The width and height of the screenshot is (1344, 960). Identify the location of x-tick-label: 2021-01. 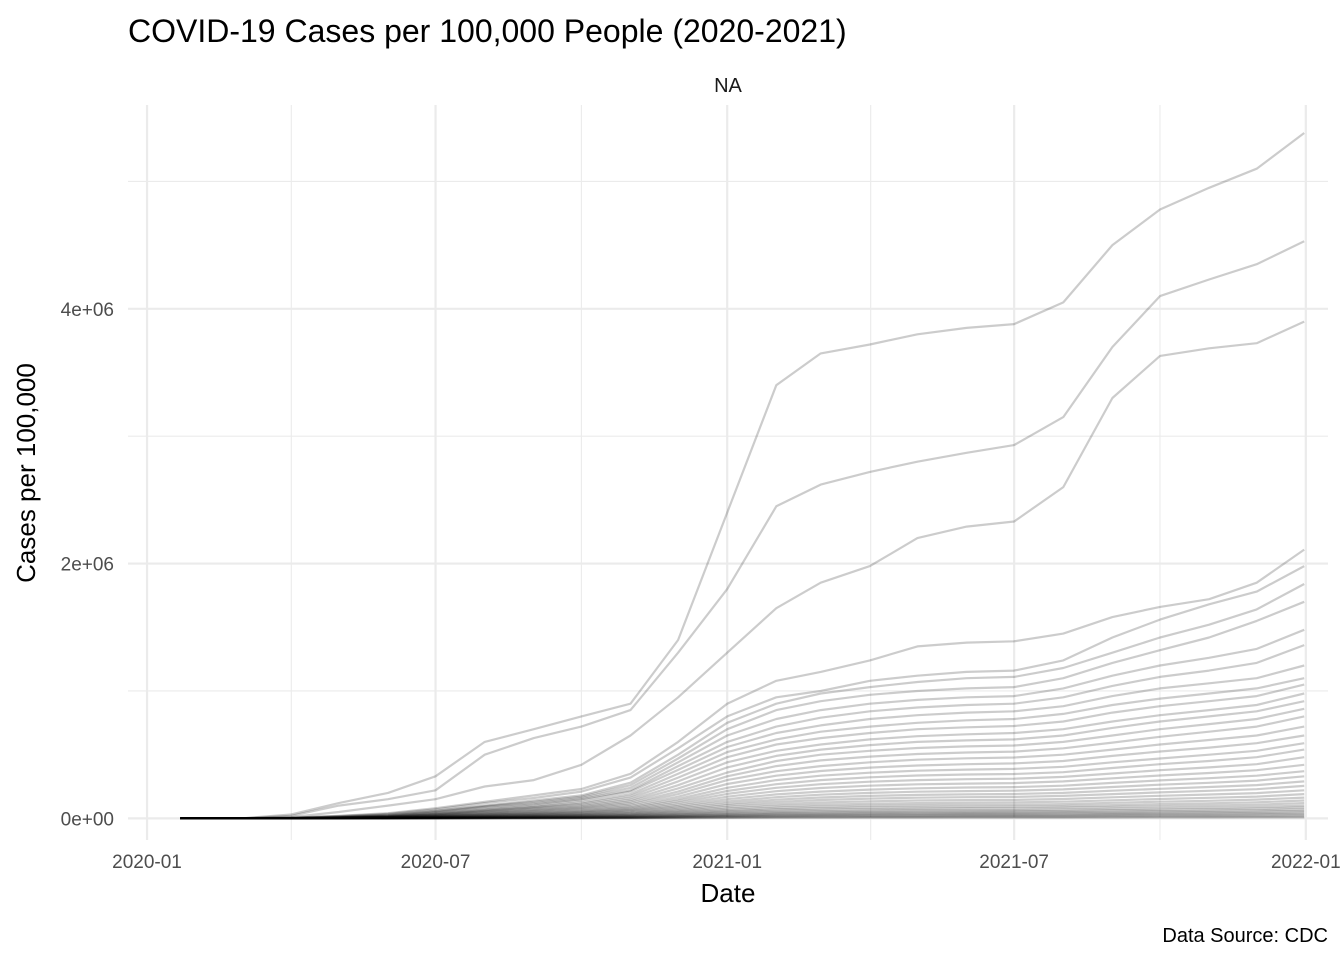
(727, 862).